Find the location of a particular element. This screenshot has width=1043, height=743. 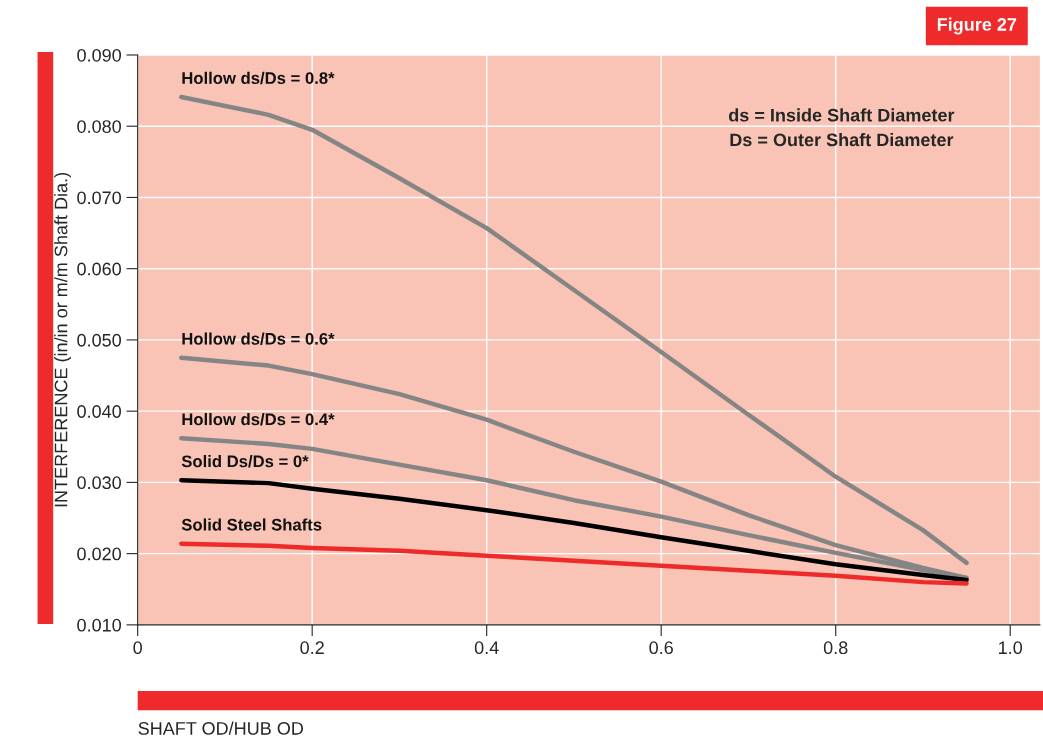

y-tick-label: 0.020 is located at coordinates (99, 554).